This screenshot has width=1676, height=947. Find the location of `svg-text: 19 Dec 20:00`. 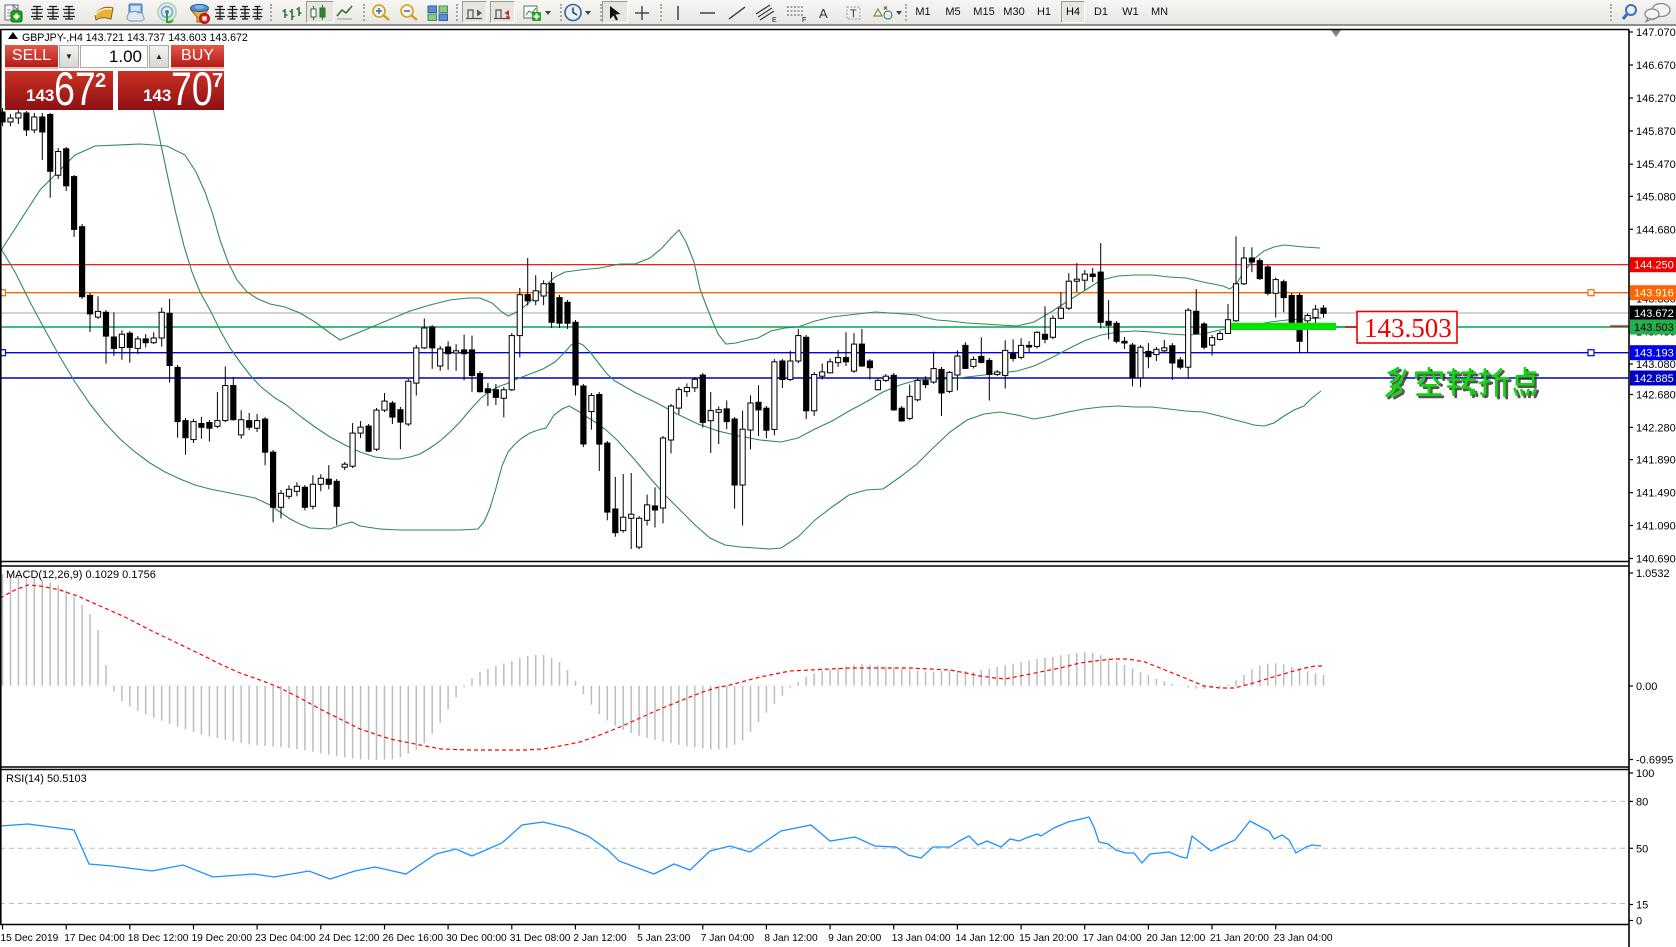

svg-text: 19 Dec 20:00 is located at coordinates (222, 938).